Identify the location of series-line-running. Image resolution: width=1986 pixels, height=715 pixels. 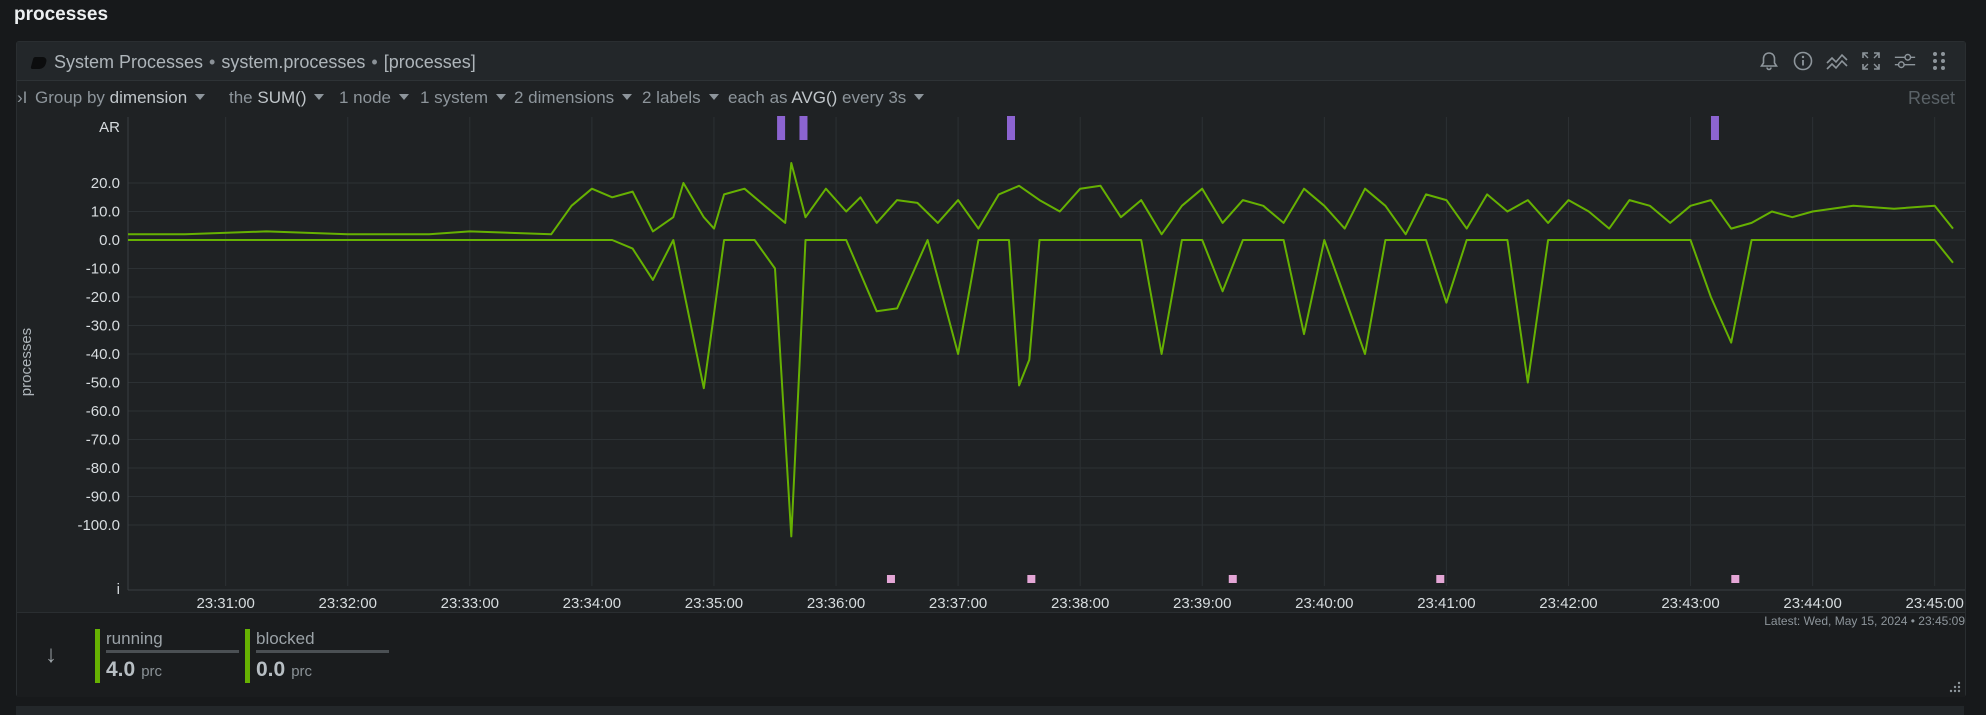
(1041, 199).